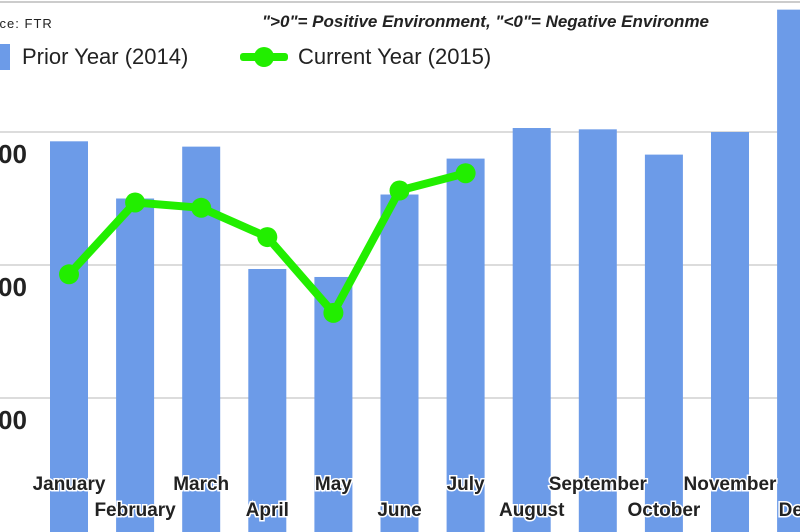 The height and width of the screenshot is (532, 800). Describe the element at coordinates (399, 510) in the screenshot. I see `x-tick-label: June` at that location.